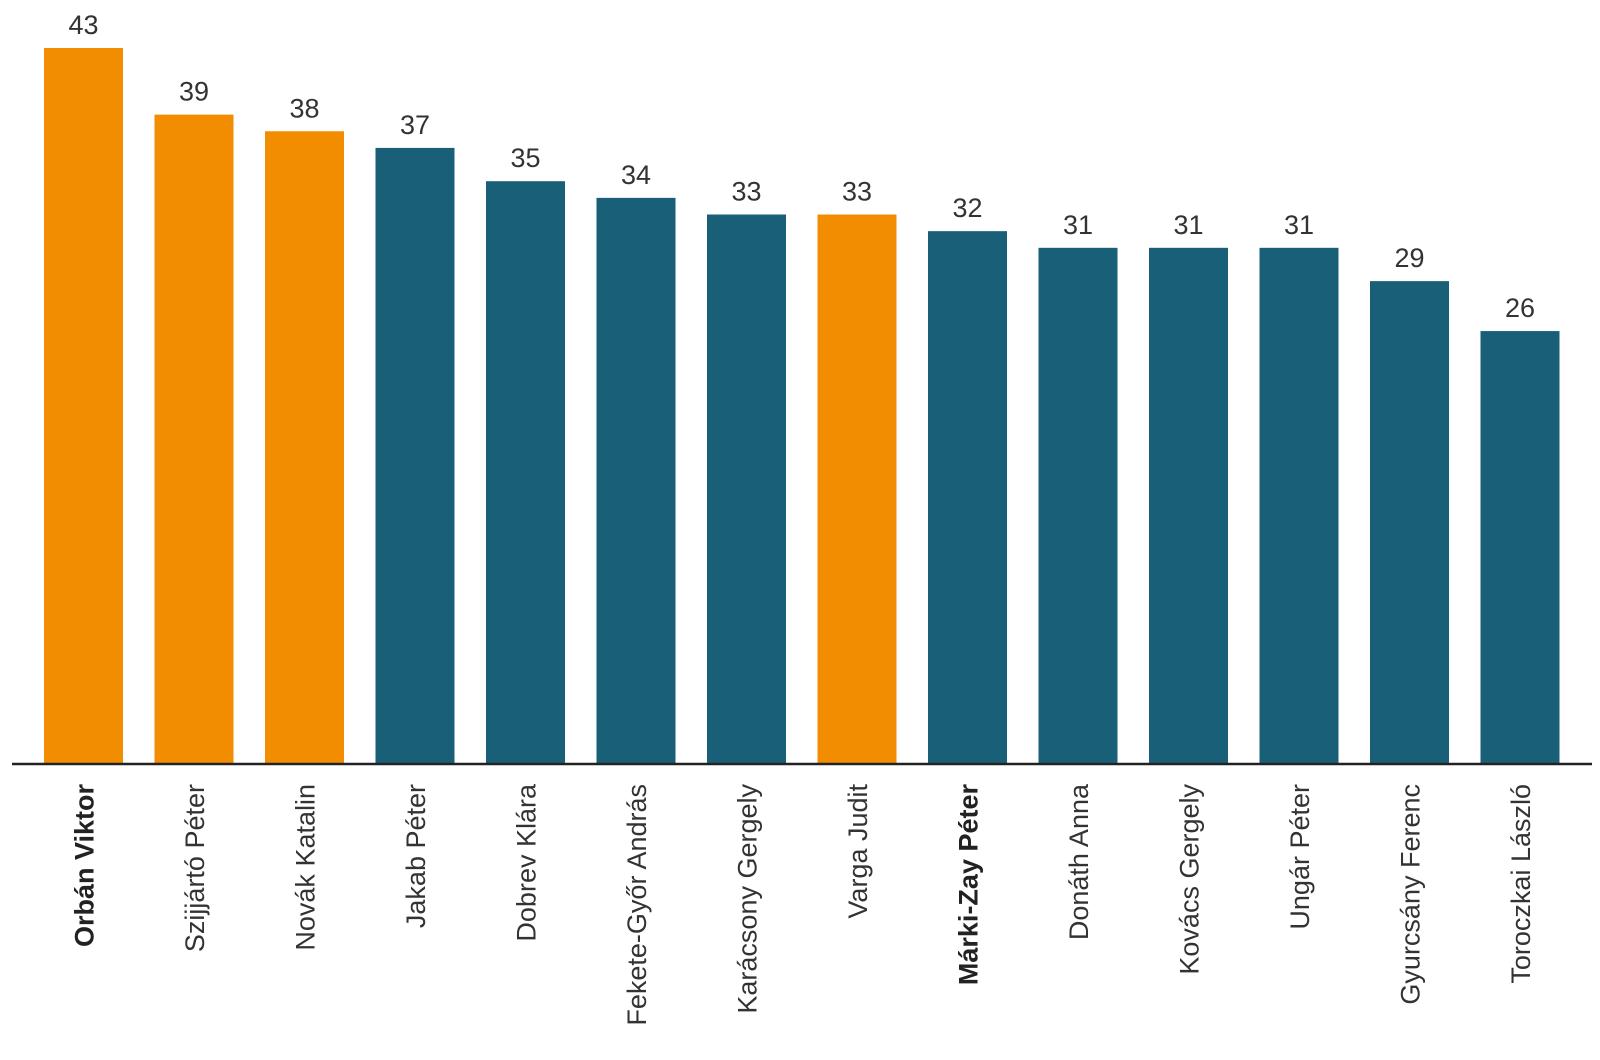 The height and width of the screenshot is (1060, 1600). I want to click on value-label-toroczkai-laszlo: 26, so click(1520, 308).